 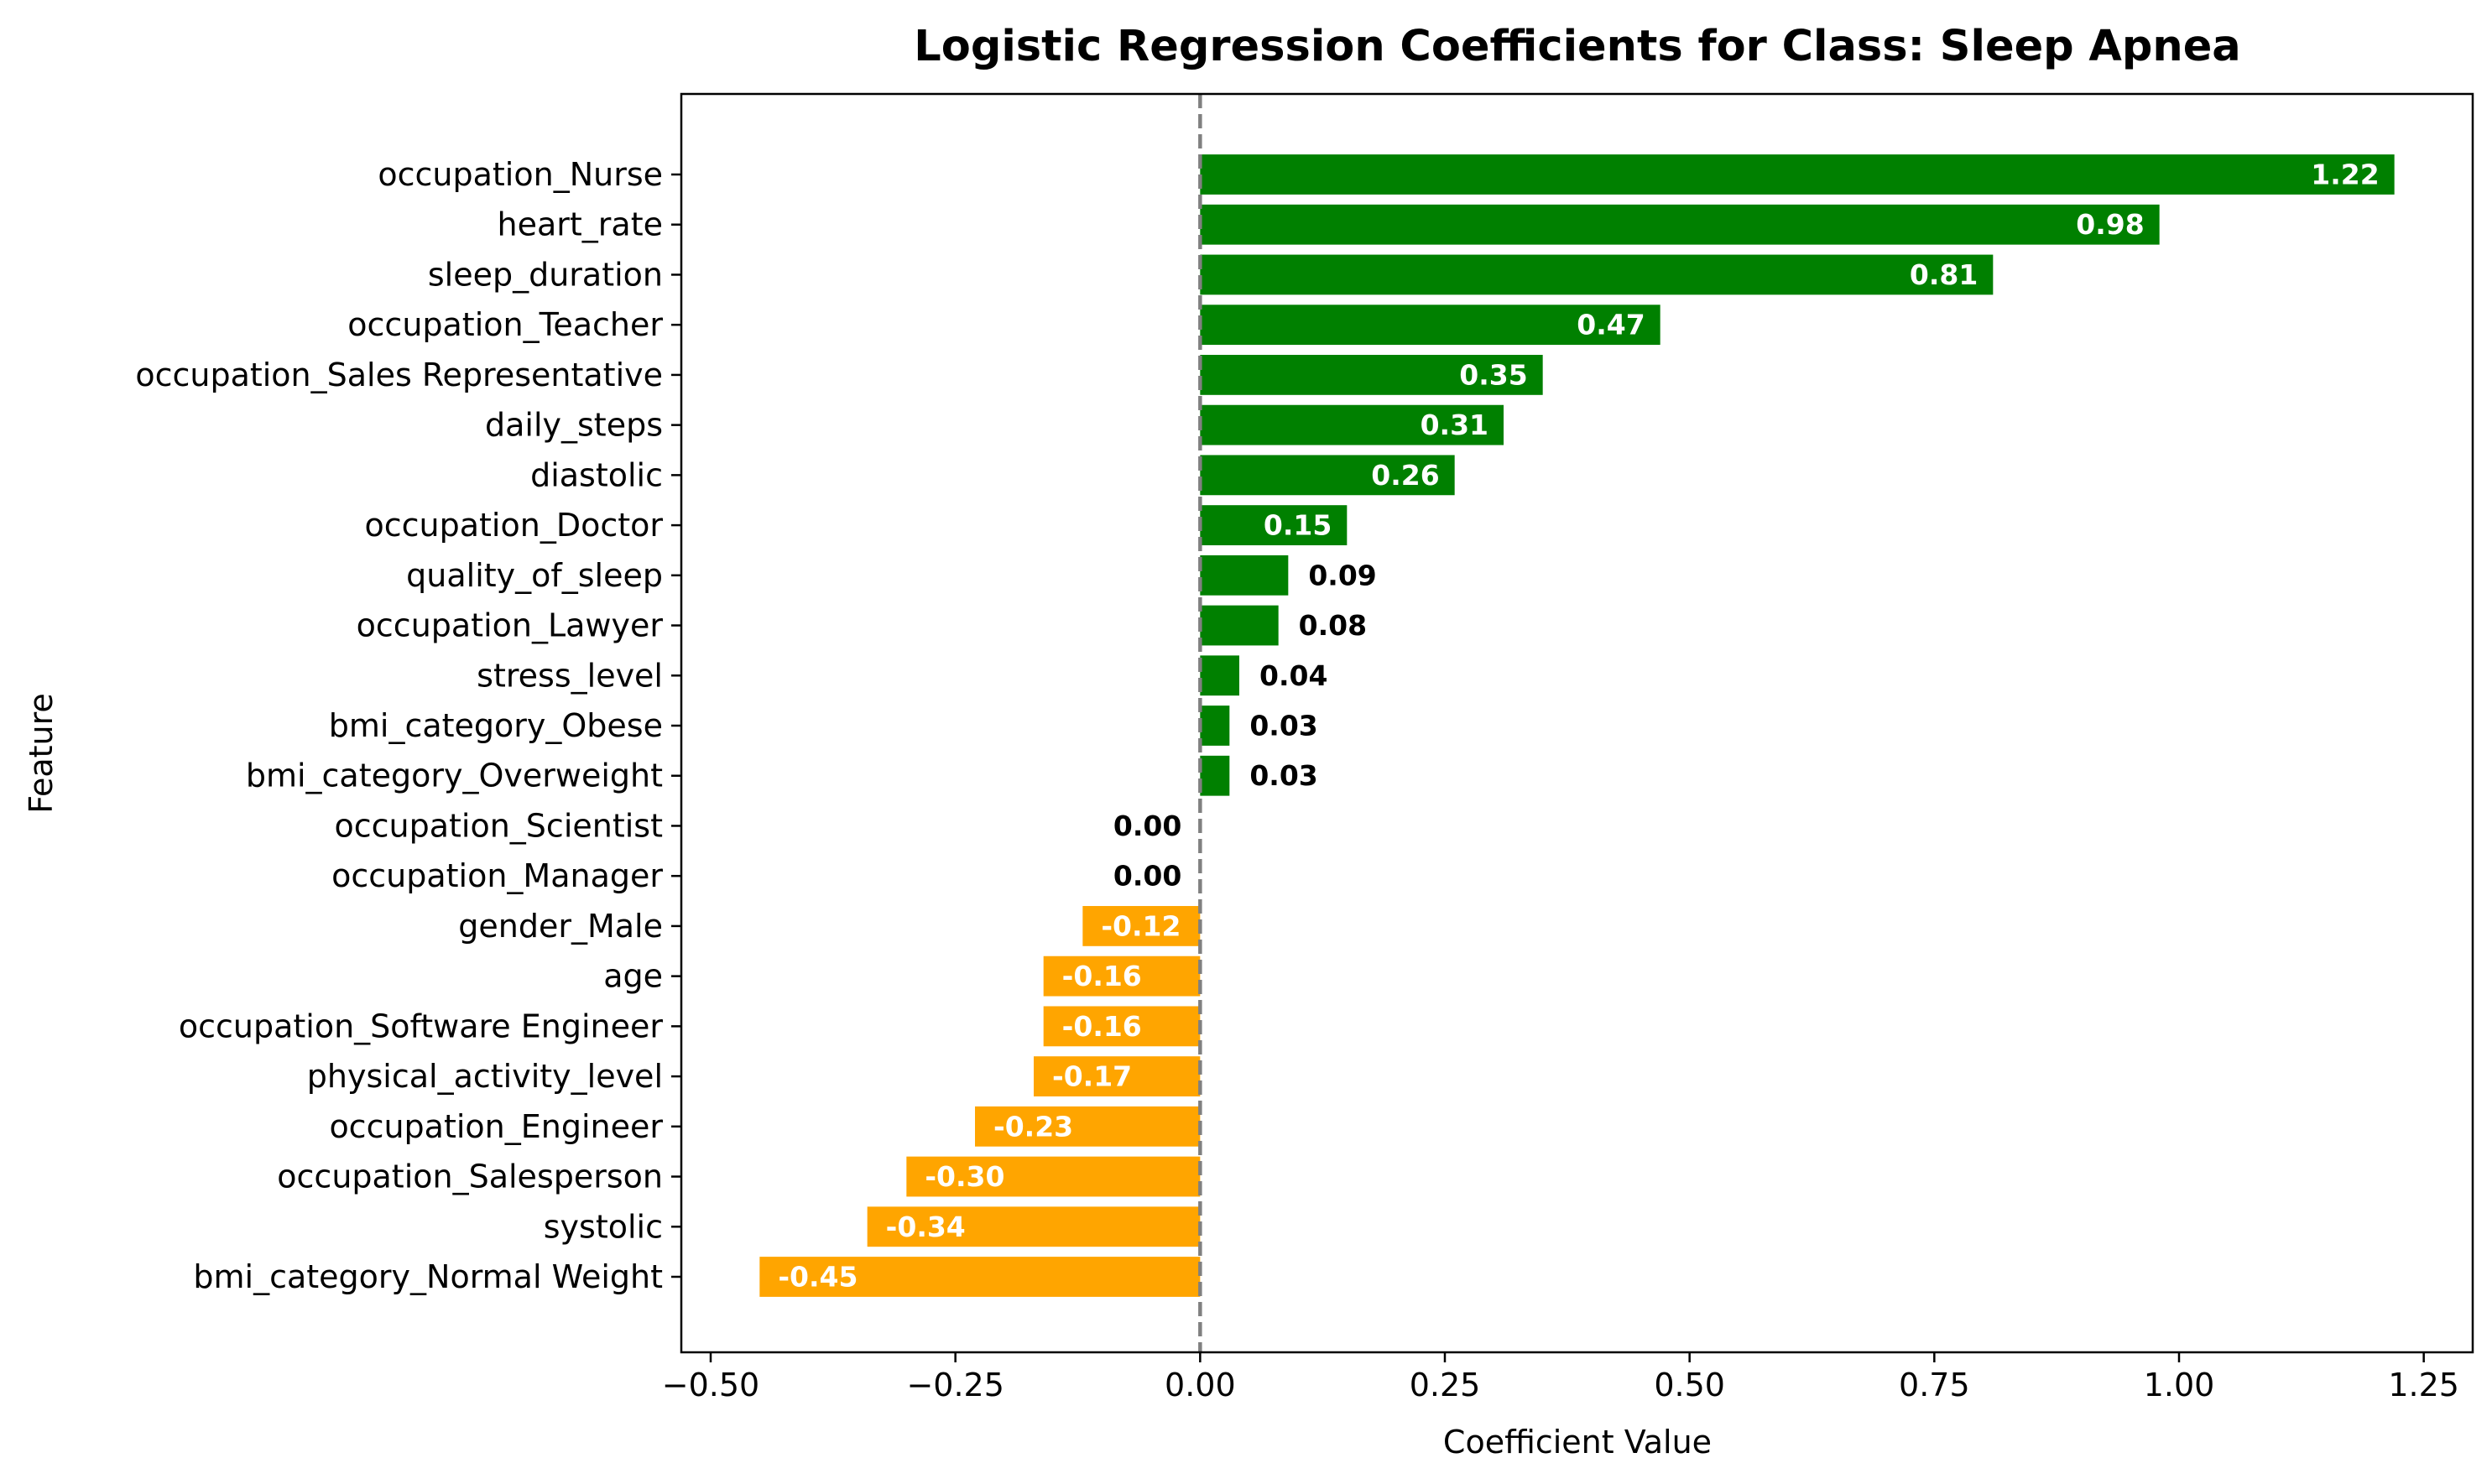 What do you see at coordinates (1283, 726) in the screenshot?
I see `value-label-bmi_category_Obese: 0.03` at bounding box center [1283, 726].